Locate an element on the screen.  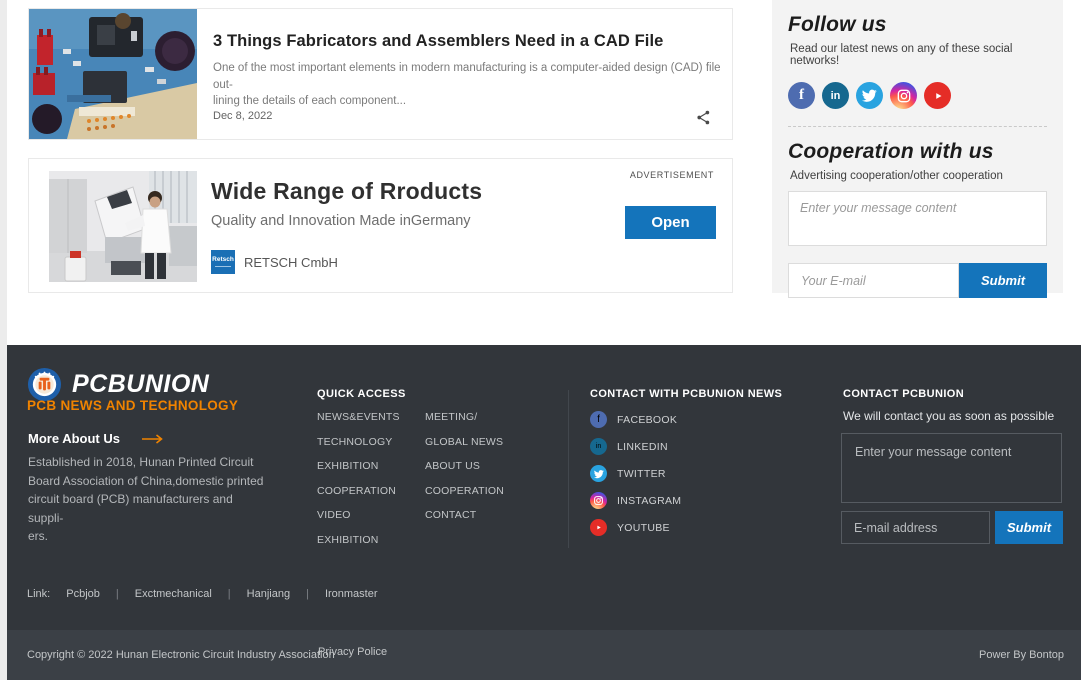
cooperation-title: Cooperation with us is located at coordinates (891, 151).